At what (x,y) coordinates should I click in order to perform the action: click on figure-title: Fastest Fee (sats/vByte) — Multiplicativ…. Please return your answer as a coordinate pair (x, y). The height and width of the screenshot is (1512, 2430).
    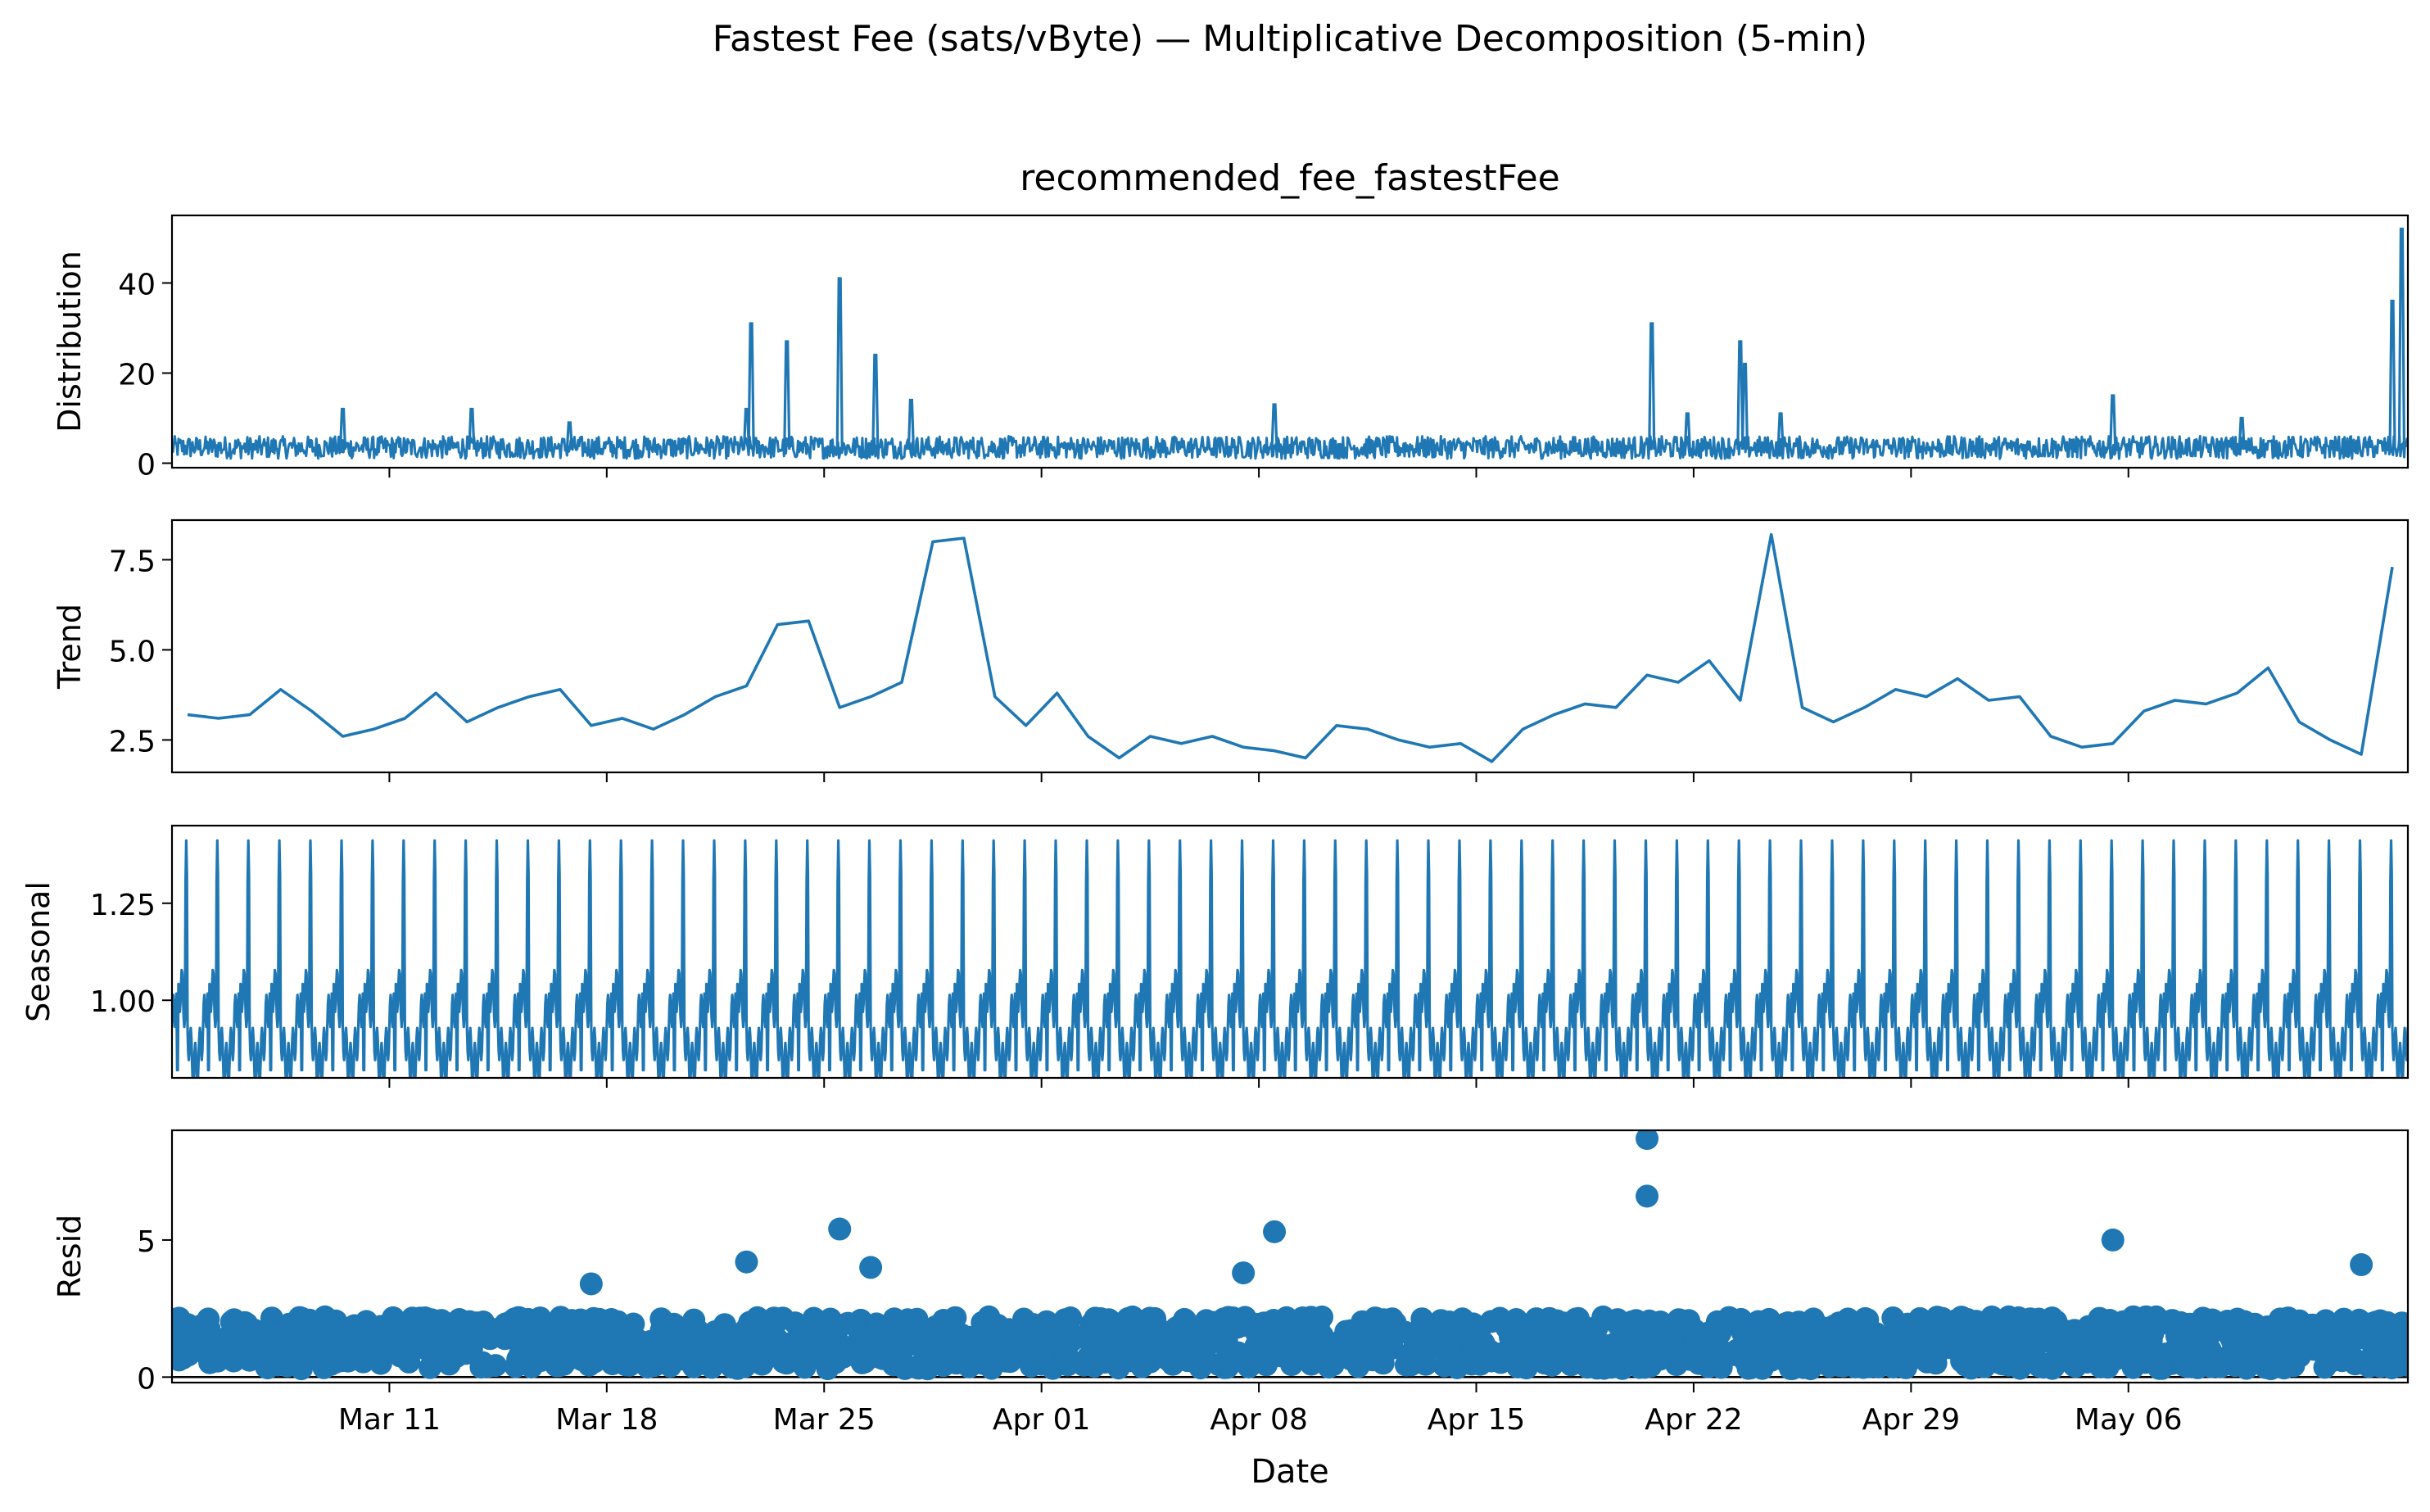
    Looking at the image, I should click on (1290, 39).